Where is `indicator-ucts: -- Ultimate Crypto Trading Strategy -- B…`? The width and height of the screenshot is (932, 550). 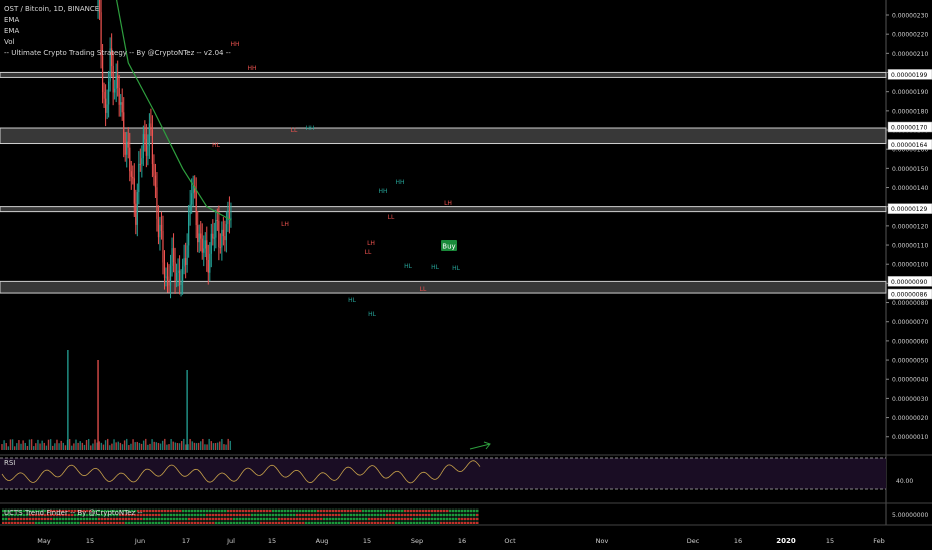
indicator-ucts: -- Ultimate Crypto Trading Strategy -- B… is located at coordinates (117, 53).